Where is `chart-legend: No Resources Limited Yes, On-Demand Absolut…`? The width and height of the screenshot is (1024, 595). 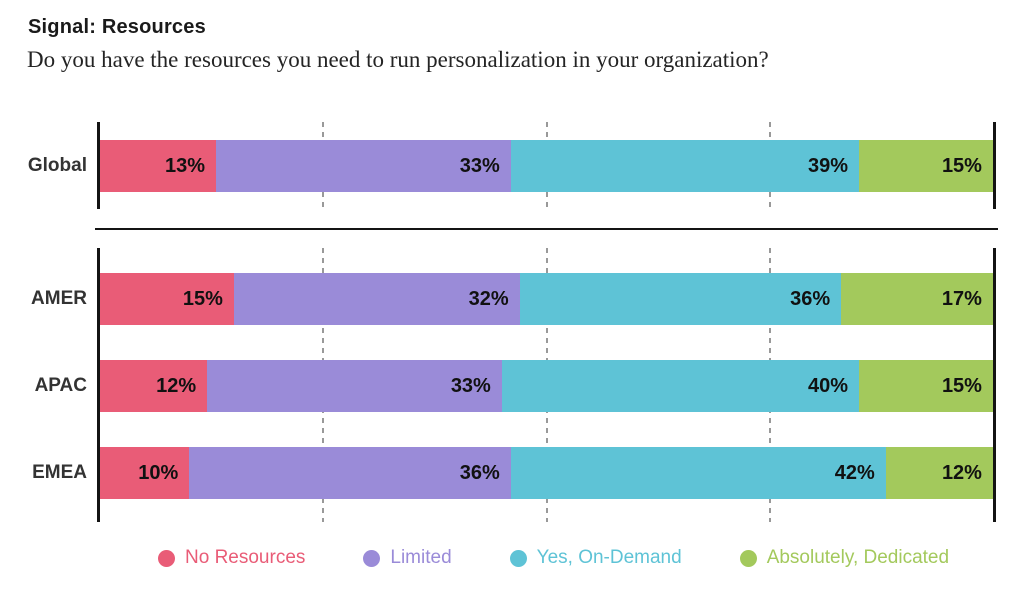
chart-legend: No Resources Limited Yes, On-Demand Absolut… is located at coordinates (553, 558).